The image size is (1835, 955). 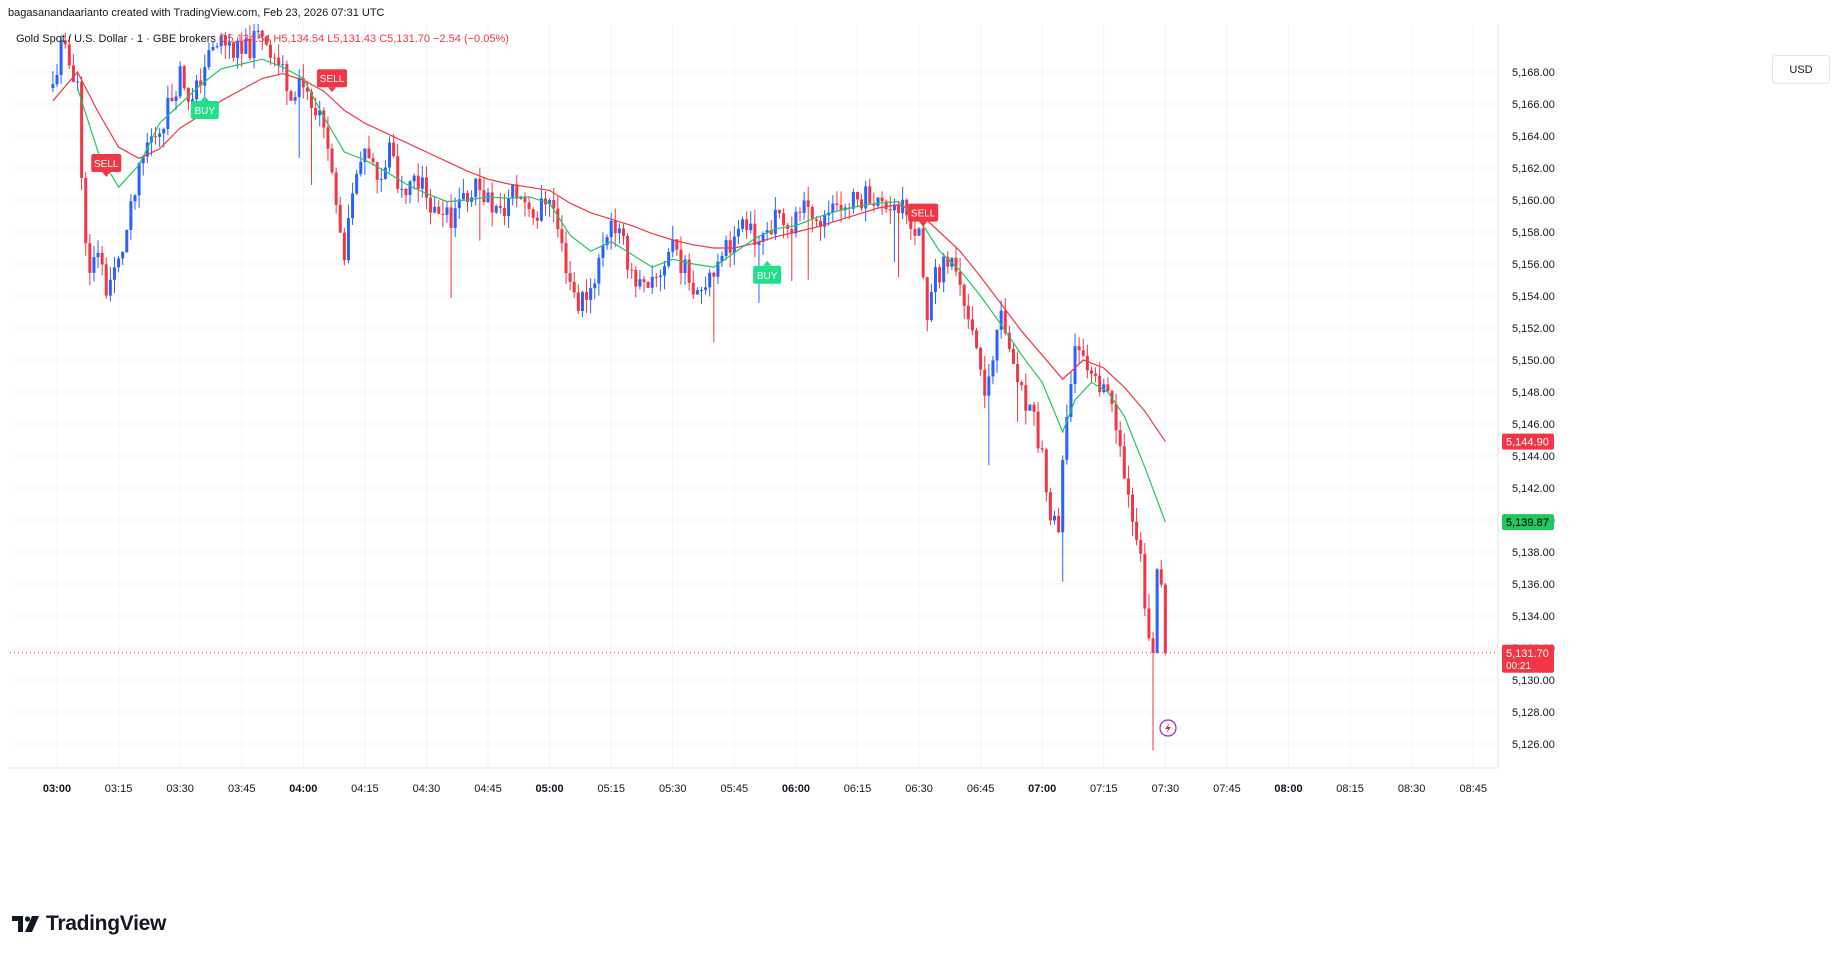 I want to click on price-tick-label: 5,160.00, so click(x=1533, y=201).